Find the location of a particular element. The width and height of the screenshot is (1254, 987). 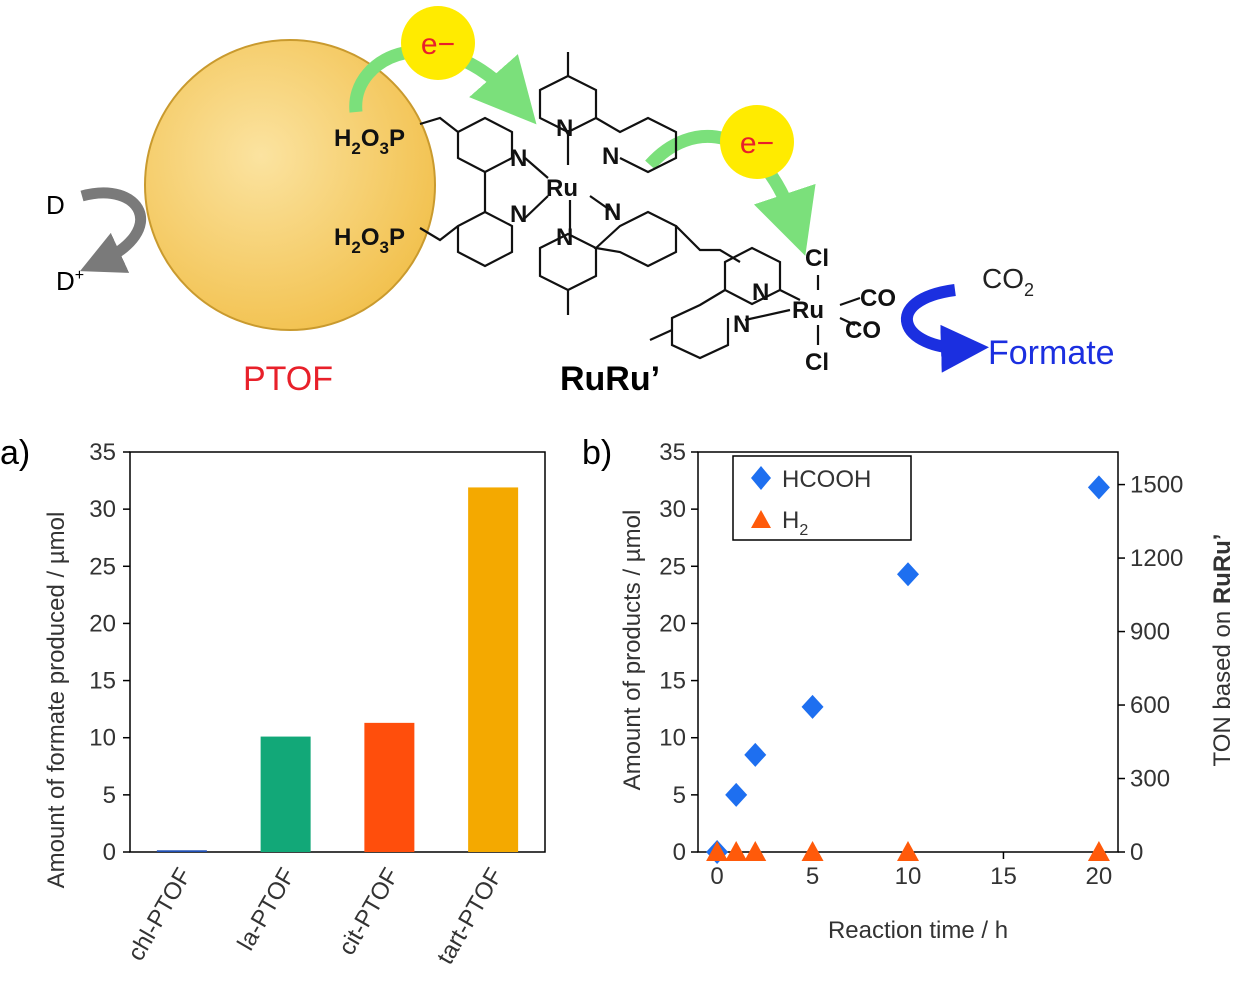

molecule-bonds is located at coordinates (640, 206).